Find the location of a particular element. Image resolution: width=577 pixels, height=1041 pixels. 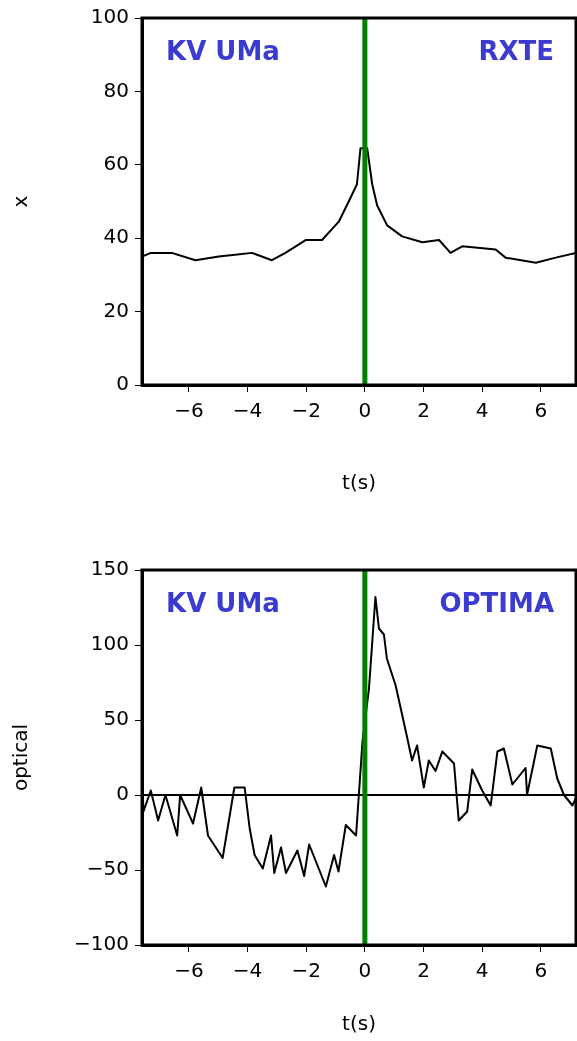

y-tick-label: −100 is located at coordinates (101, 943).